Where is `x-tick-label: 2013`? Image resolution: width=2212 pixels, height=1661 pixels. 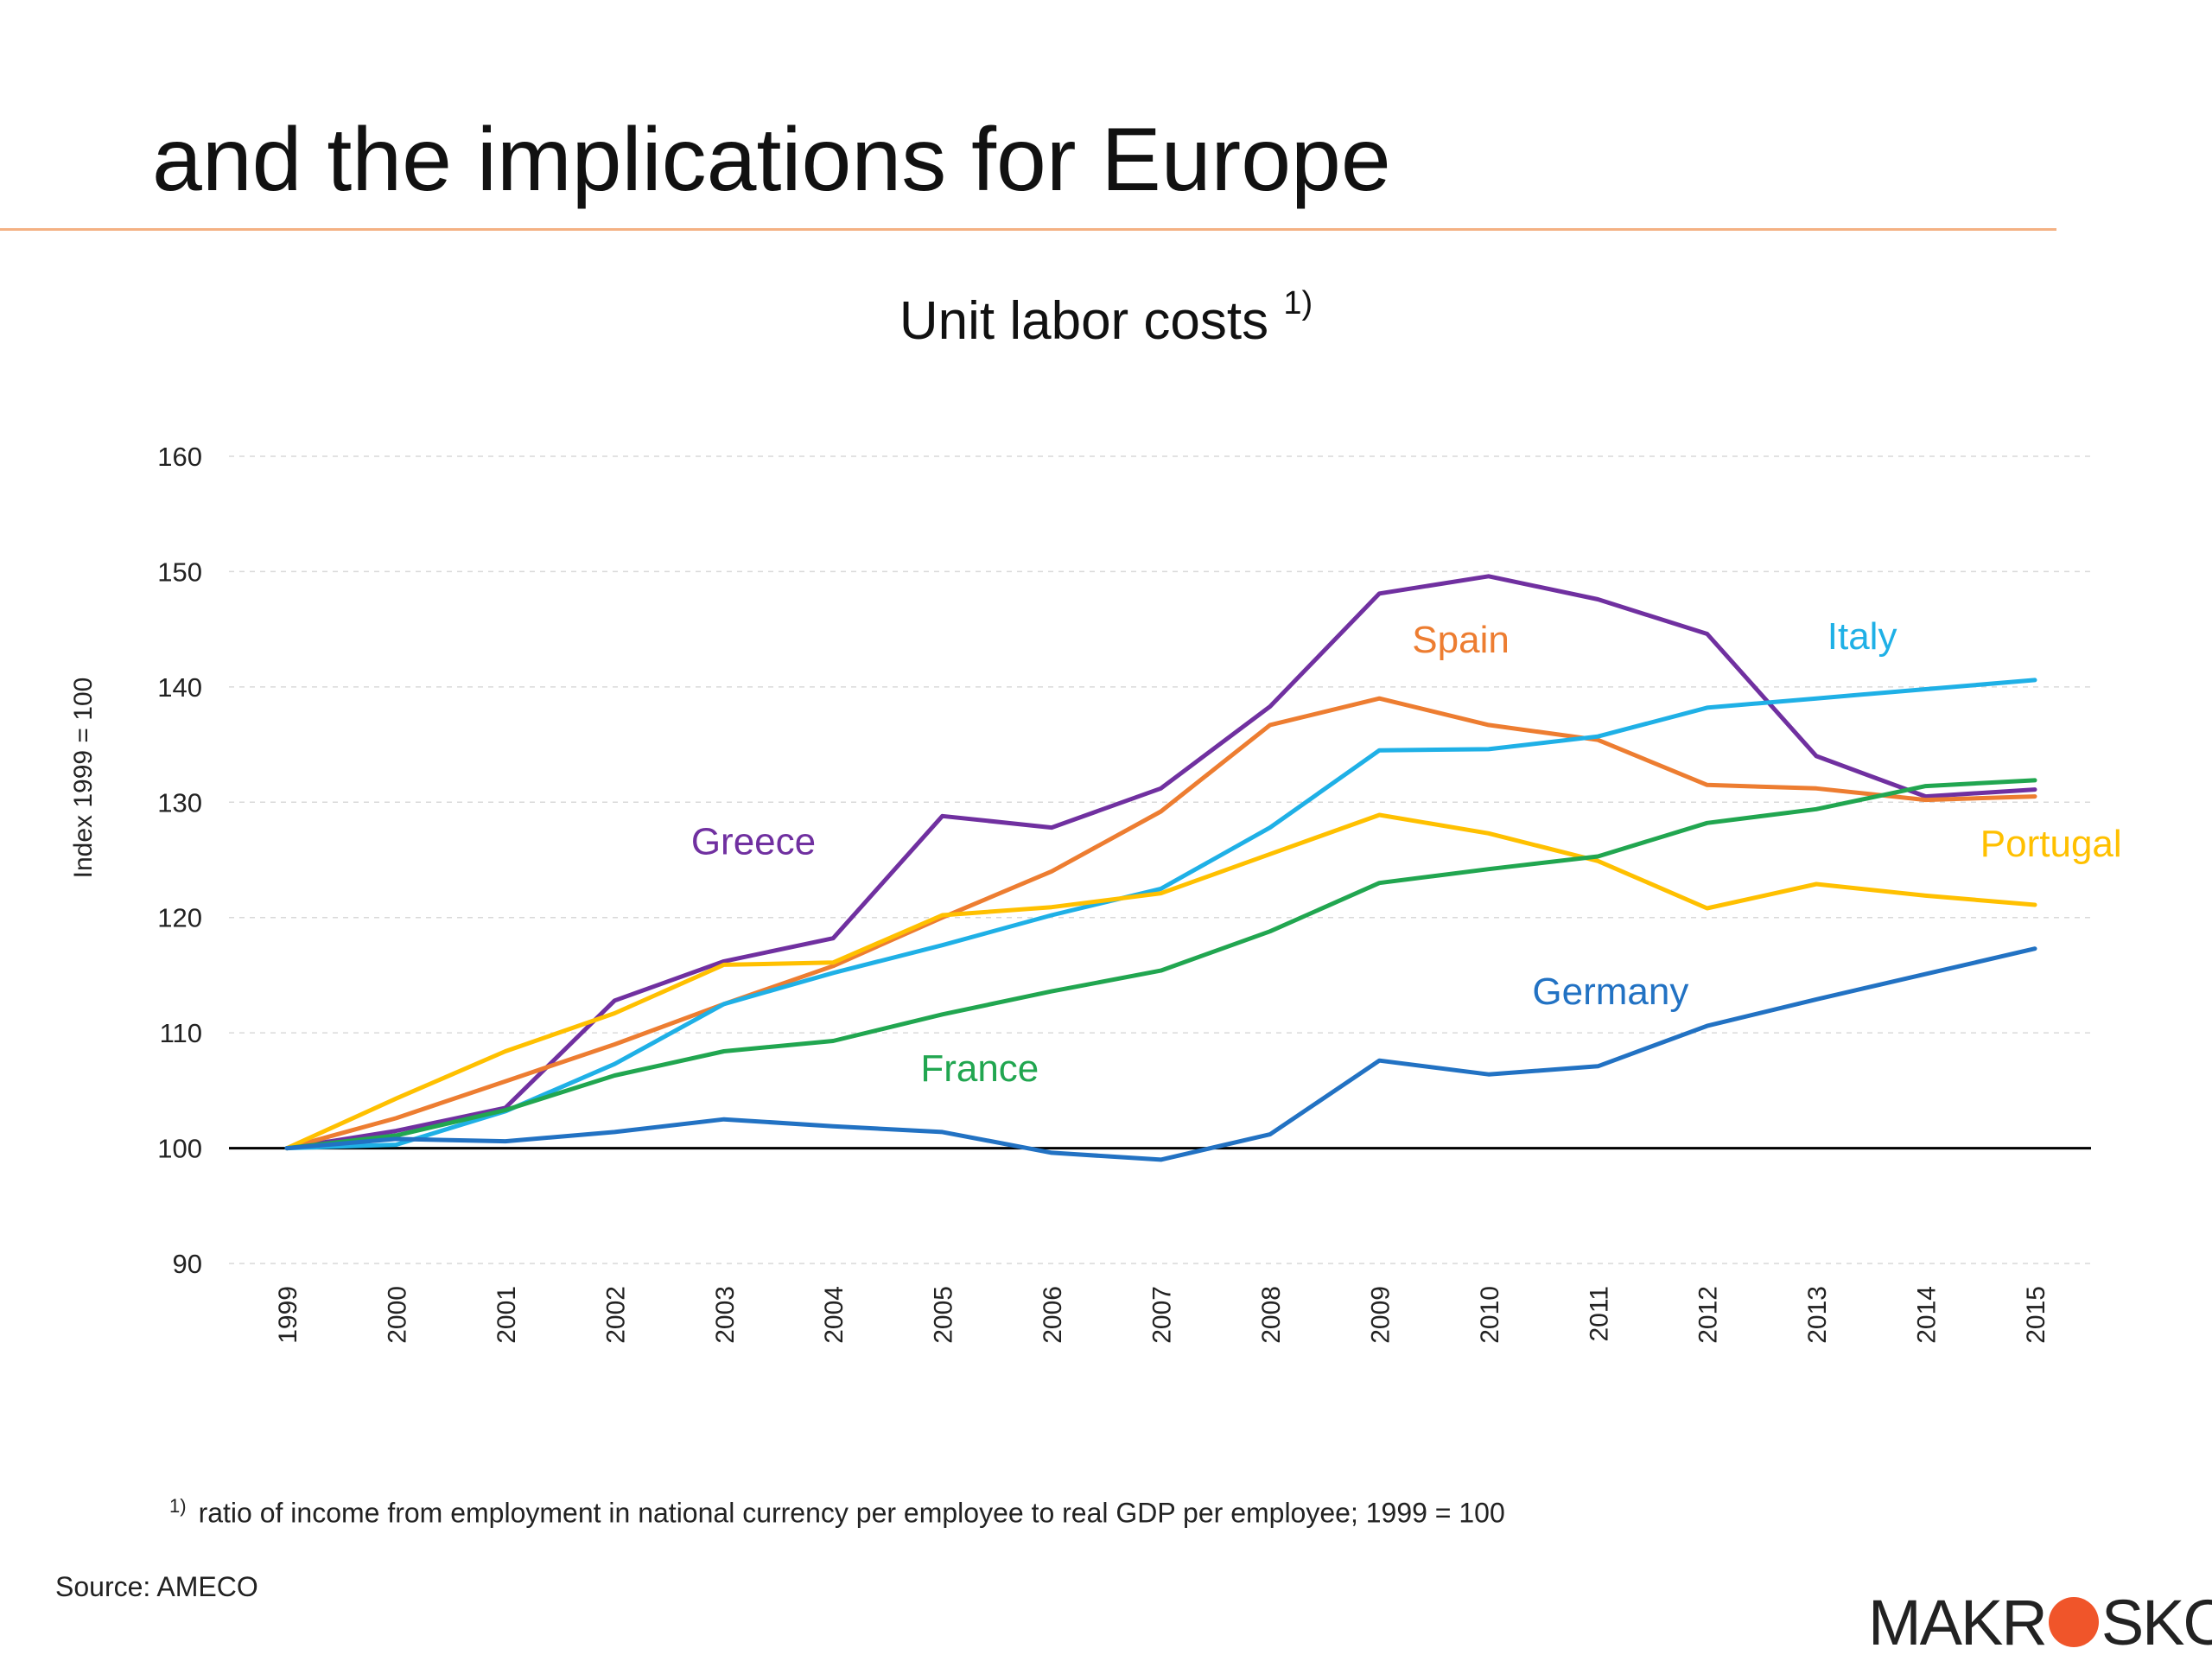 x-tick-label: 2013 is located at coordinates (1817, 1315).